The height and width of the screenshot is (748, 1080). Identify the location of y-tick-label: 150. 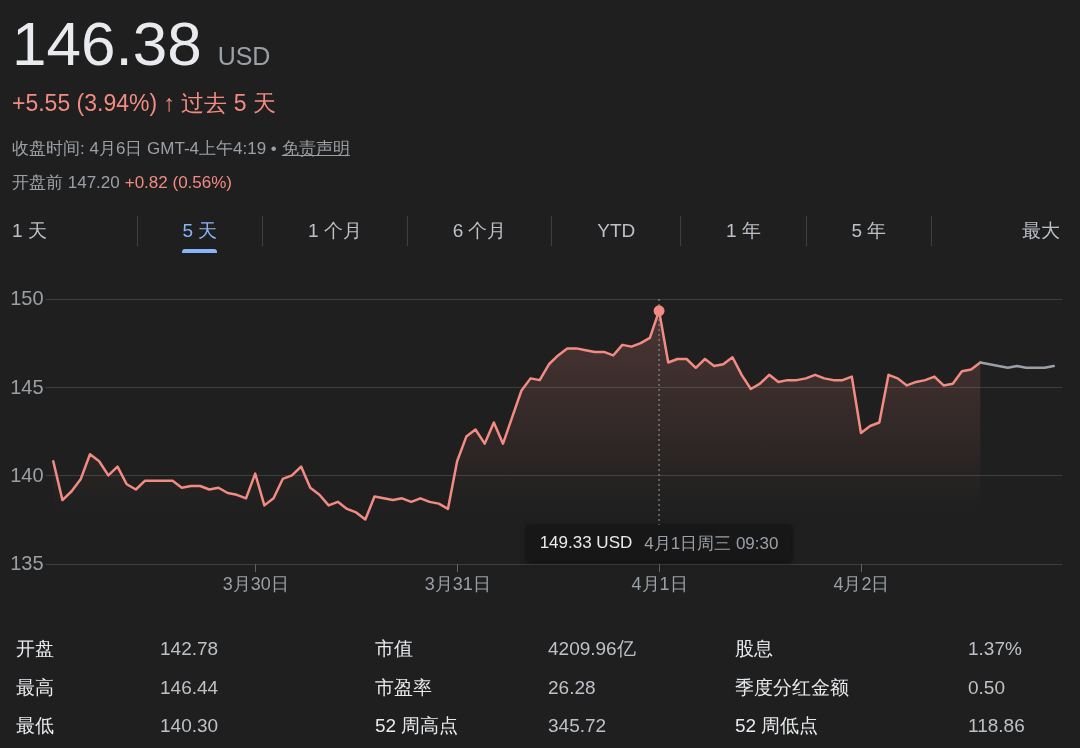
(27, 298).